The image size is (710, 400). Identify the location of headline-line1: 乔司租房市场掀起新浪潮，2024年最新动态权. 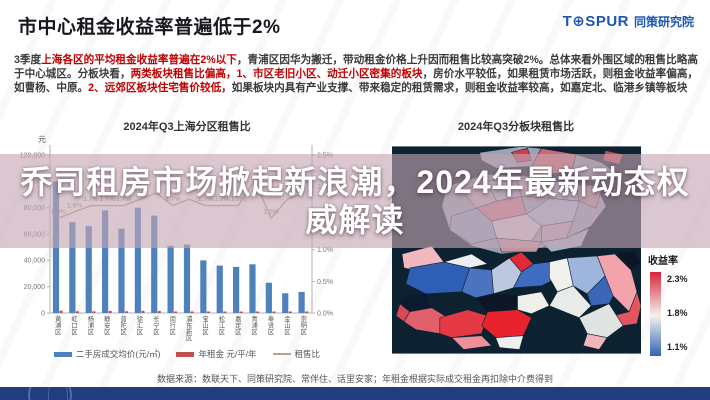
(355, 182).